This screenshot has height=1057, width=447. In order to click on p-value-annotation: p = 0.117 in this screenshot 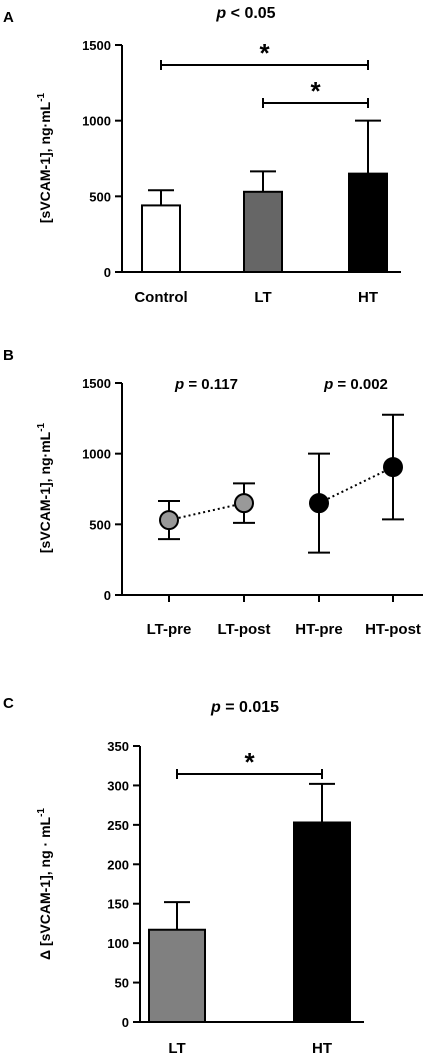, I will do `click(206, 384)`.